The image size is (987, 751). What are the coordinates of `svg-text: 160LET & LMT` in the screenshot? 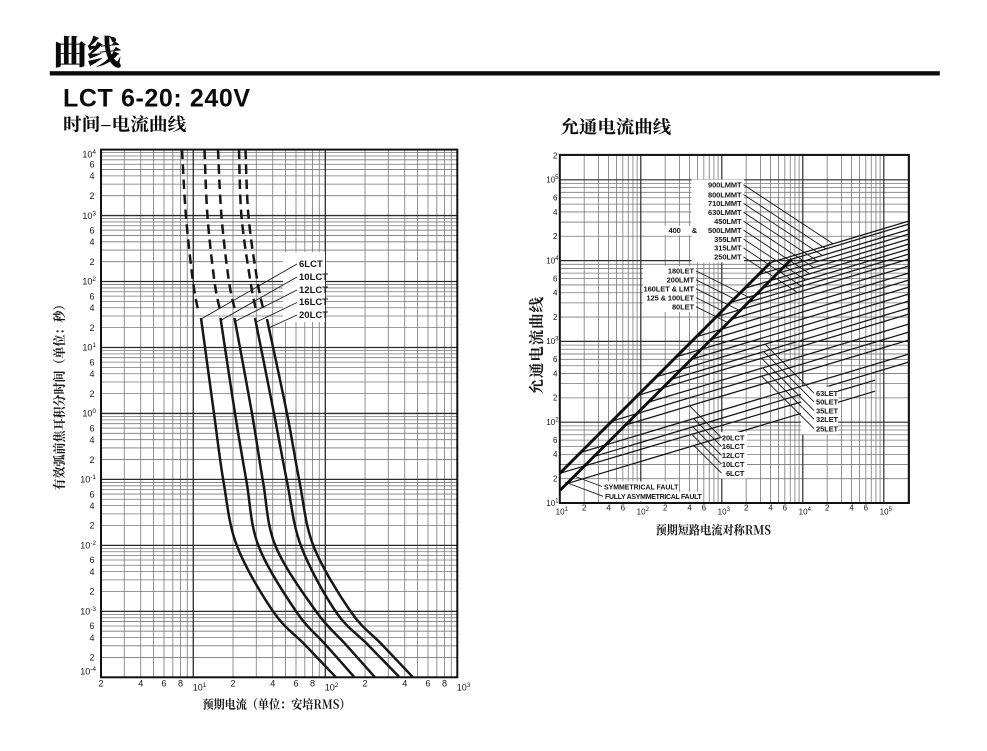 It's located at (669, 289).